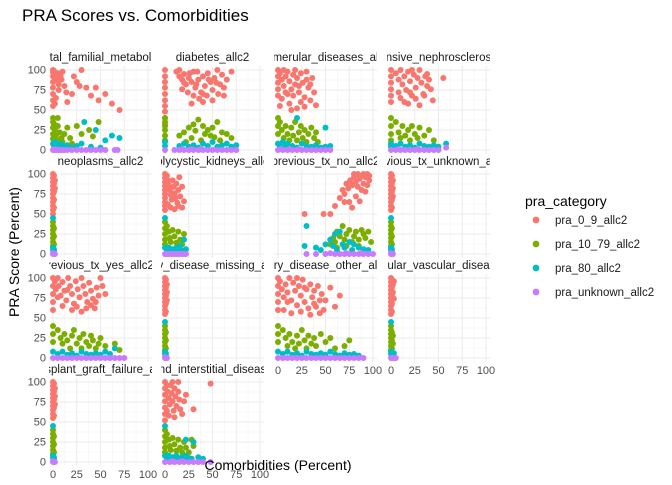 This screenshot has height=485, width=672. I want to click on facet-panel: diabetes_allc2, so click(212, 103).